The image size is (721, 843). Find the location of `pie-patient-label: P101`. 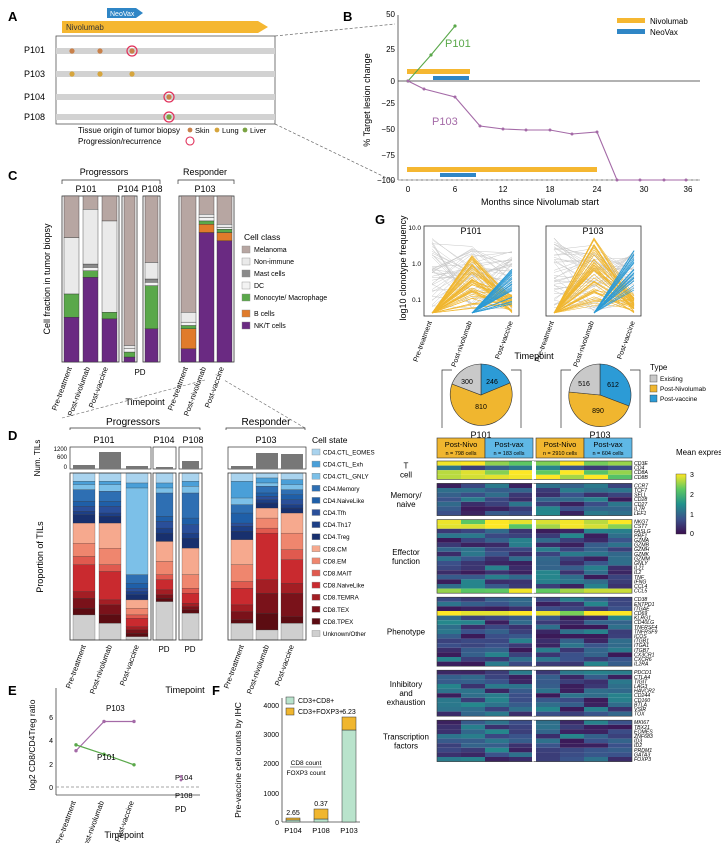

pie-patient-label: P101 is located at coordinates (480, 435).